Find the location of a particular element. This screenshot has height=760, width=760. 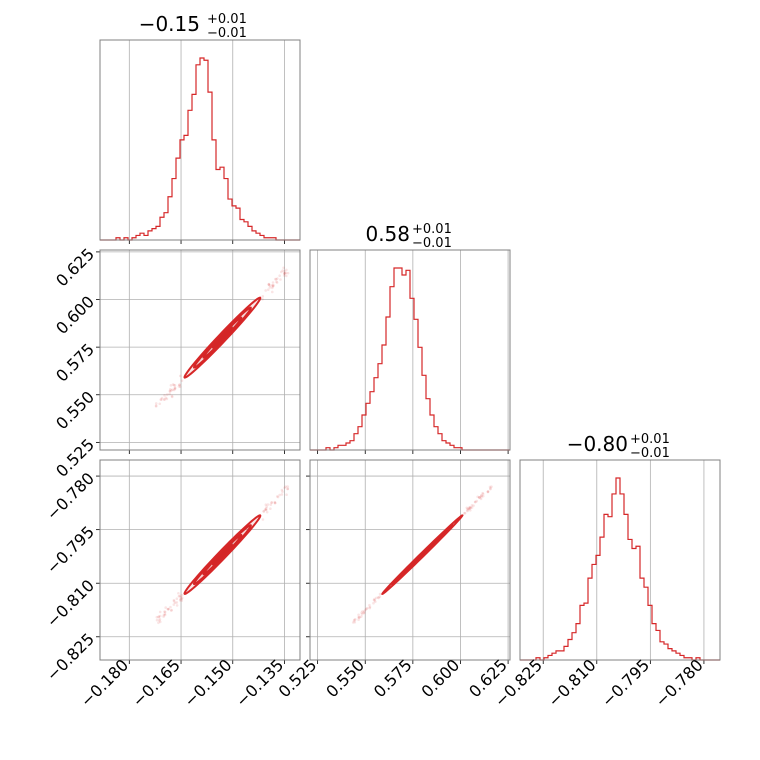

title-param-1-value: −0.15 is located at coordinates (169, 24).